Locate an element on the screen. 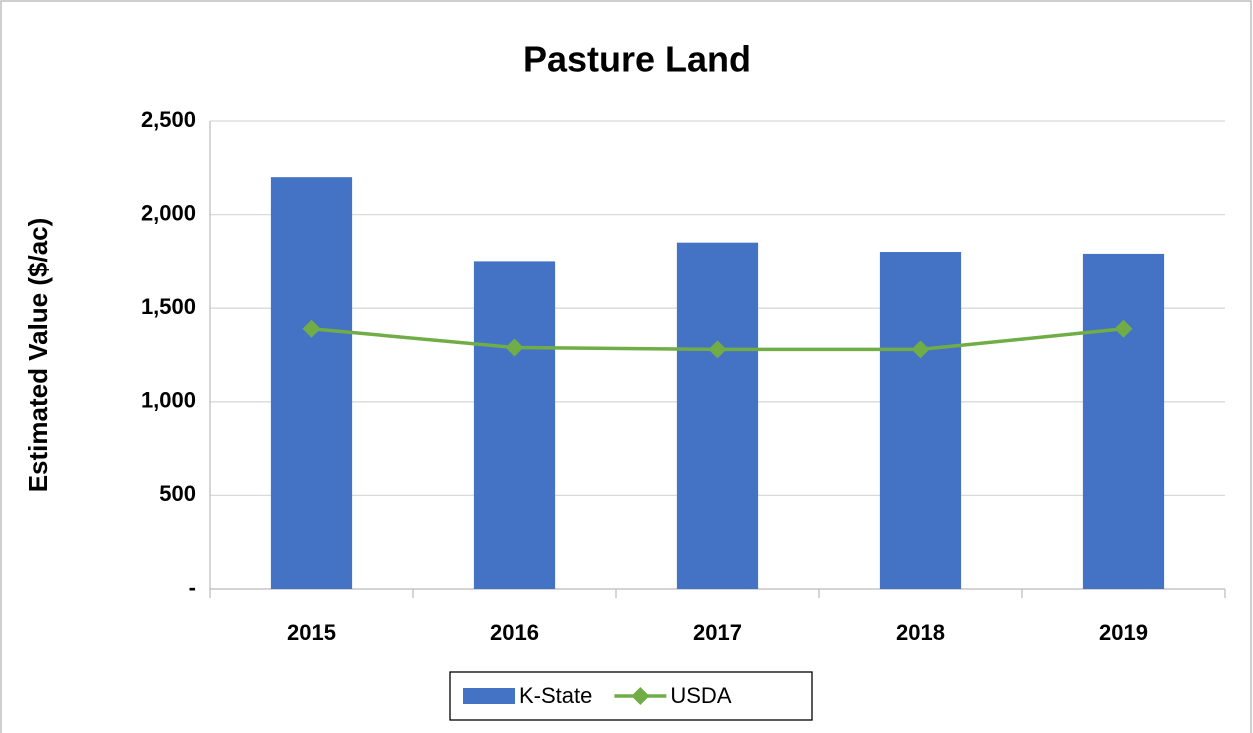  chart-title: Pasture Land is located at coordinates (637, 59).